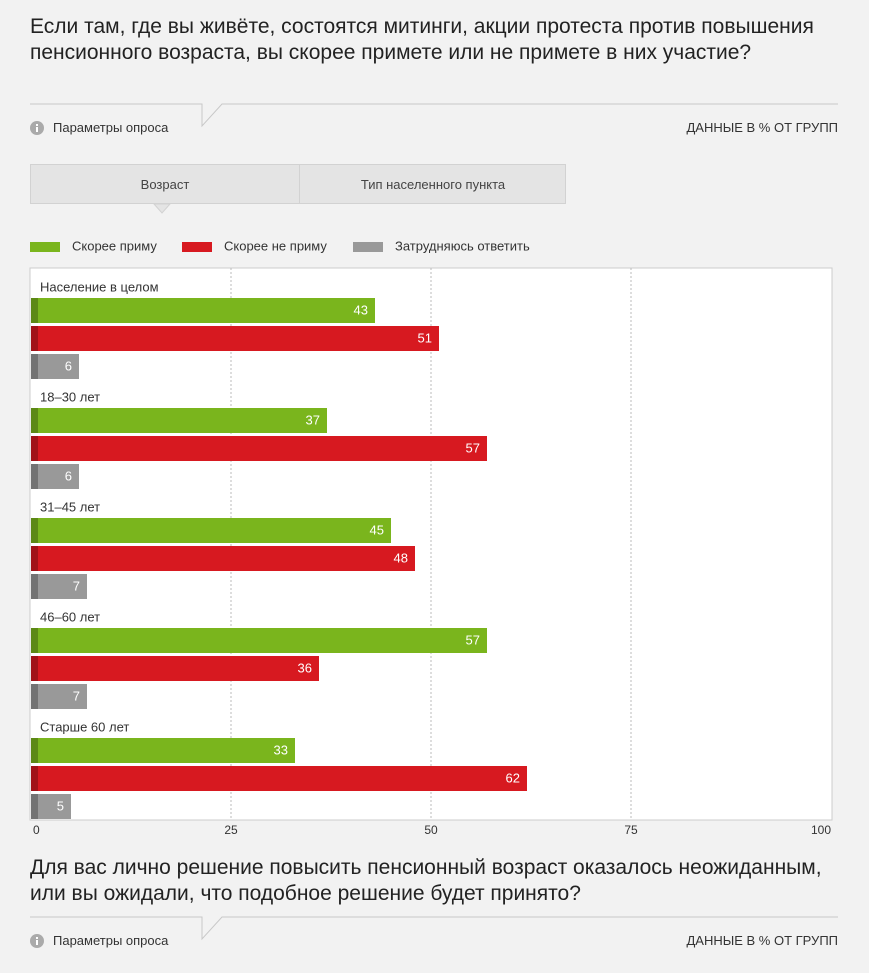  What do you see at coordinates (114, 245) in the screenshot?
I see `legend-label: Скорее приму` at bounding box center [114, 245].